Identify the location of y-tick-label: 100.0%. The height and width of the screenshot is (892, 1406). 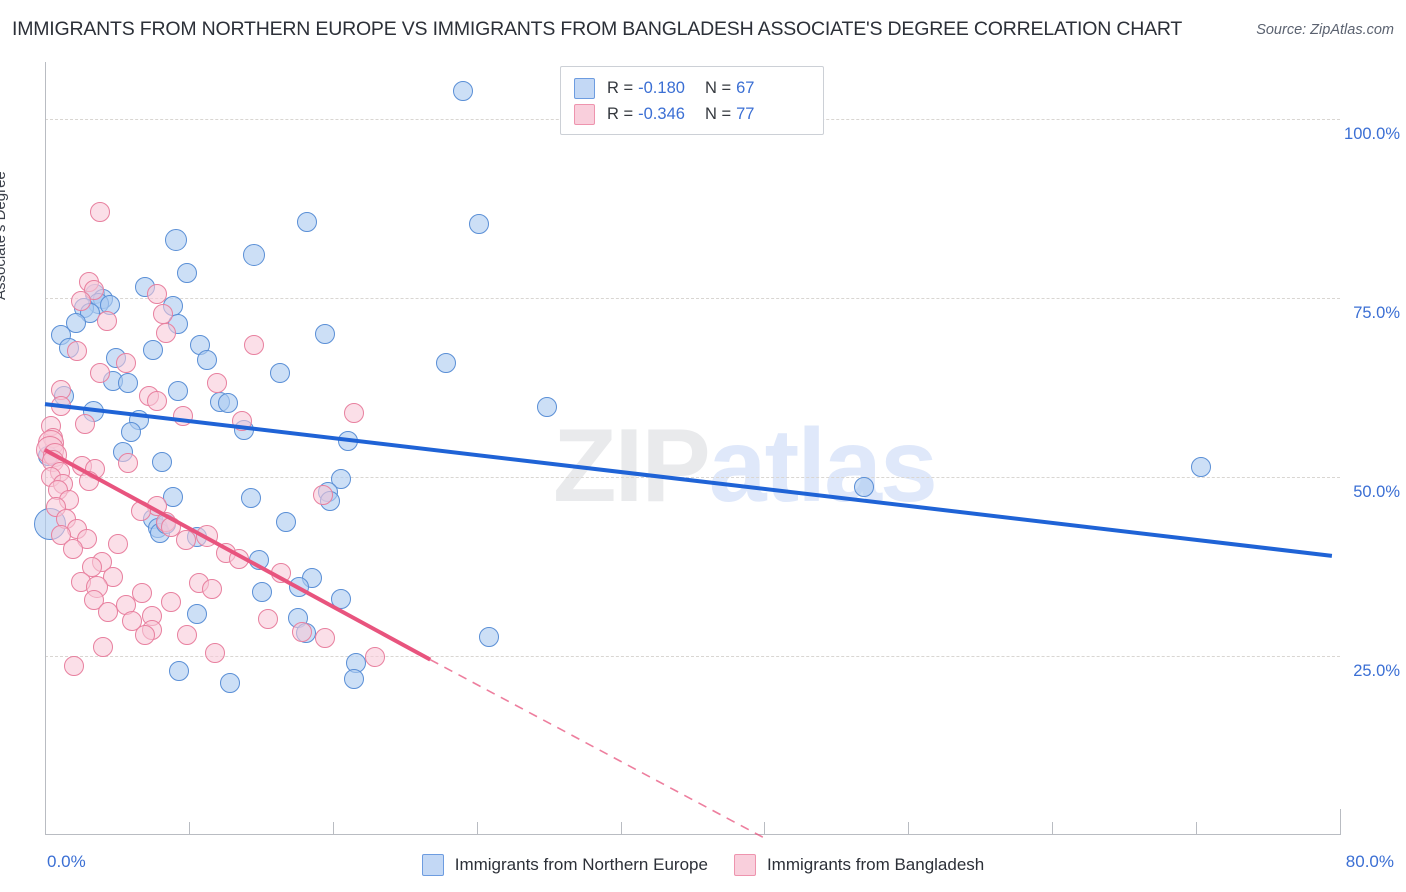
(1372, 134).